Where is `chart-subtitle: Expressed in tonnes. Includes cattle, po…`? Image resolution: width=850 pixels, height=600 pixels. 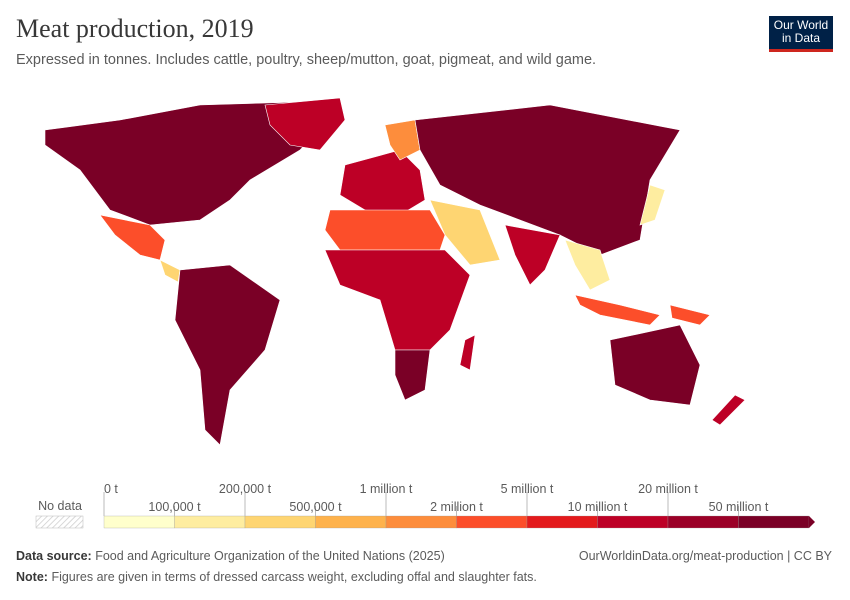 chart-subtitle: Expressed in tonnes. Includes cattle, po… is located at coordinates (306, 60).